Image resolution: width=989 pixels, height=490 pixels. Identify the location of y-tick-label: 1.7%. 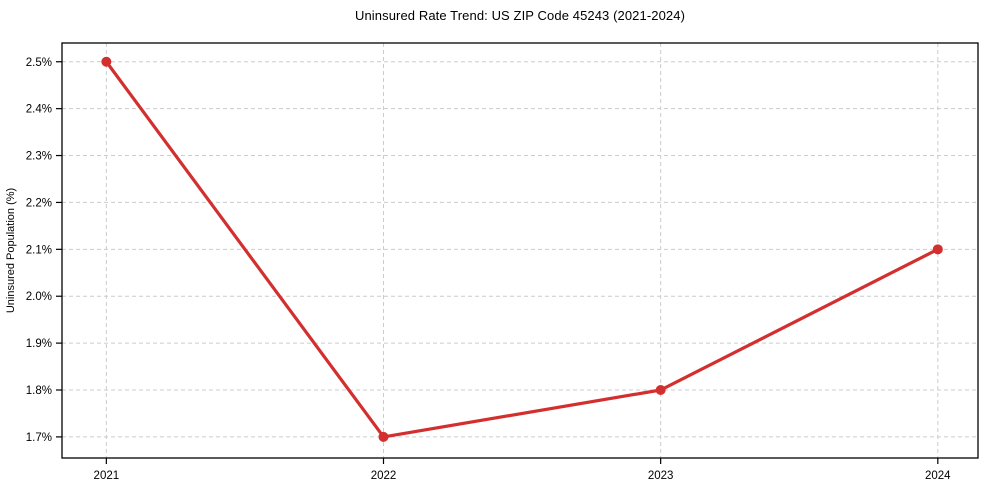
(39, 438).